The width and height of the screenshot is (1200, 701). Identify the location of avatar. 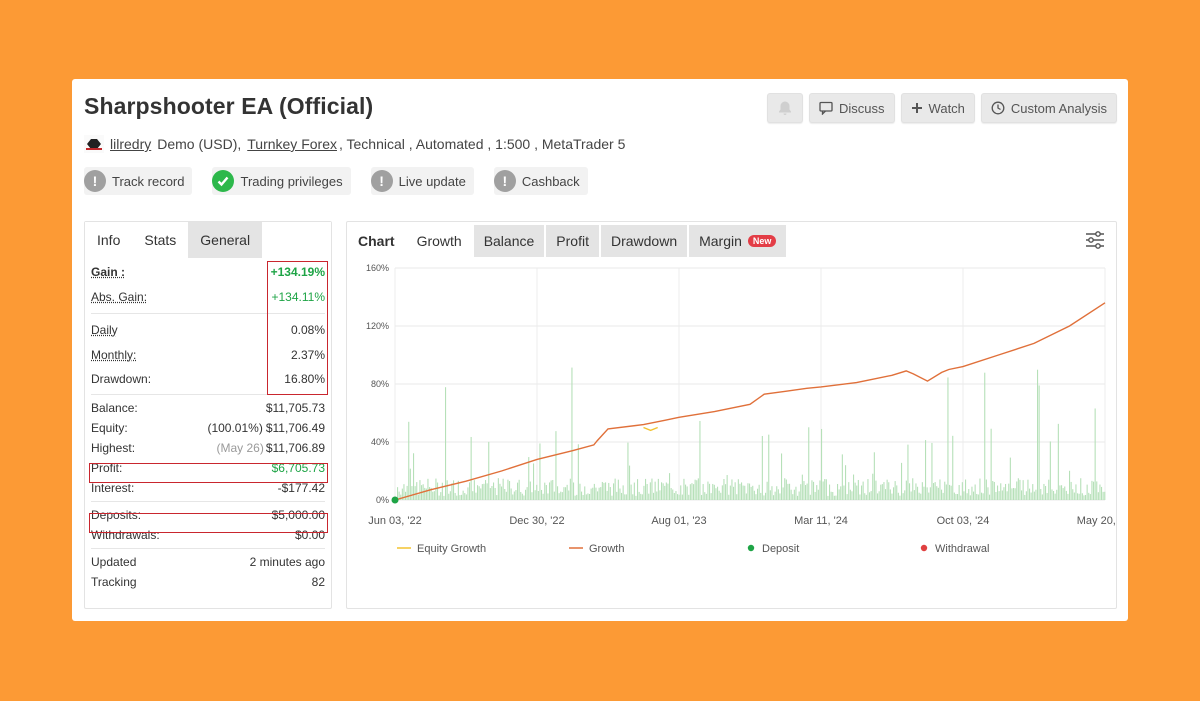
(94, 144).